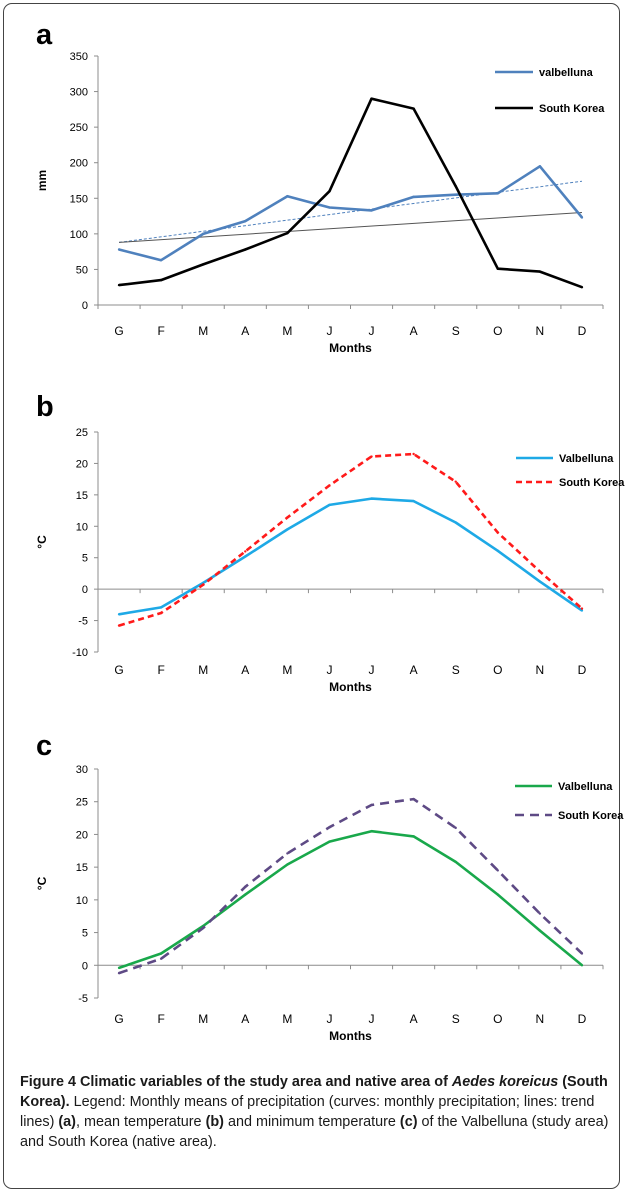  What do you see at coordinates (140, 1122) in the screenshot?
I see `caption-text-2: , mean temperature` at bounding box center [140, 1122].